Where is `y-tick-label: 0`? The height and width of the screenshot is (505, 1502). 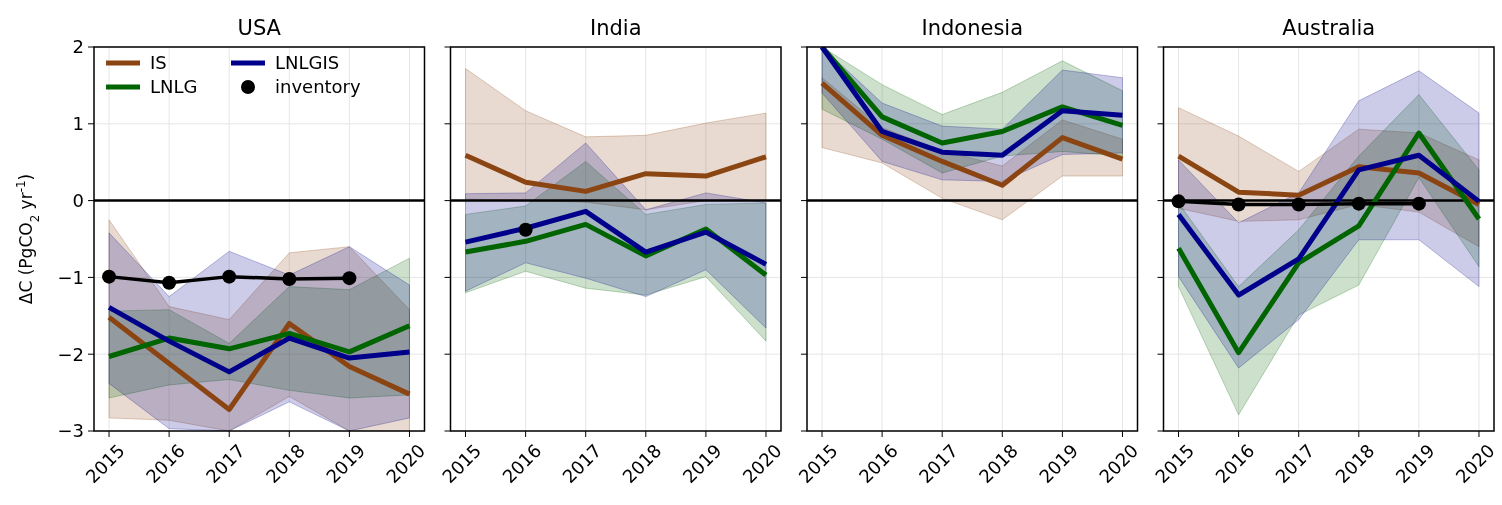 y-tick-label: 0 is located at coordinates (78, 200).